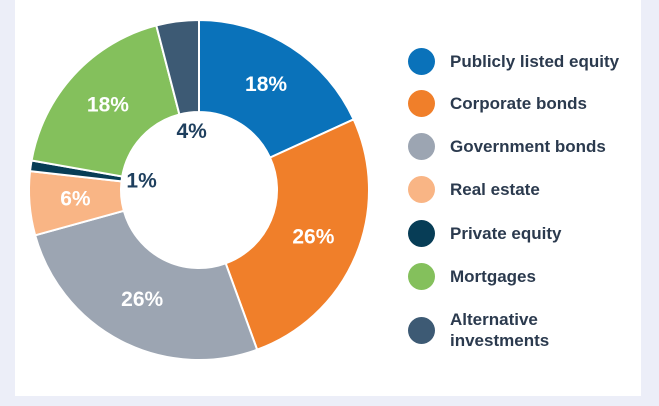 The image size is (659, 406). I want to click on legend-label: Alternative investments, so click(500, 330).